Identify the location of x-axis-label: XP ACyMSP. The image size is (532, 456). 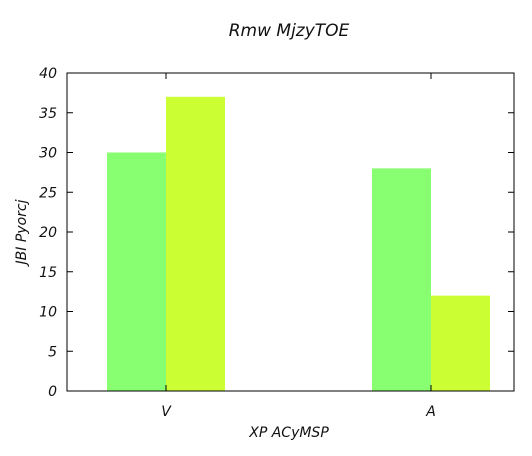
(288, 433).